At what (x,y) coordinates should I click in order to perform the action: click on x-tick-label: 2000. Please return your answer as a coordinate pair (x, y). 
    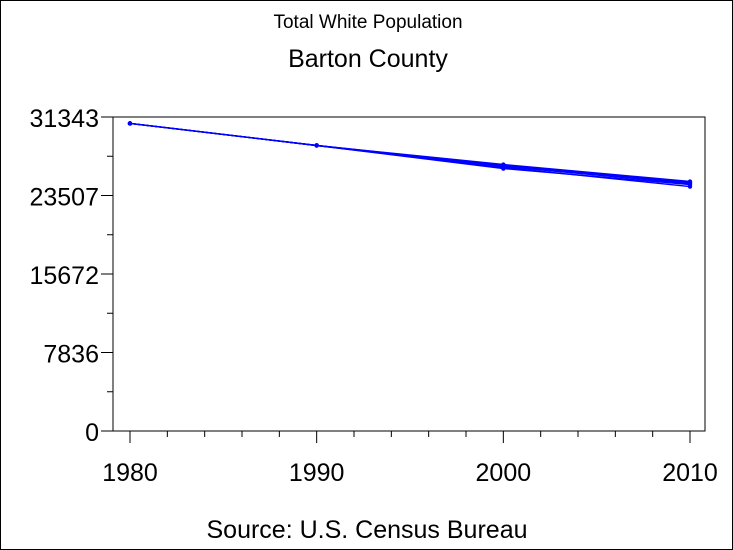
    Looking at the image, I should click on (504, 473).